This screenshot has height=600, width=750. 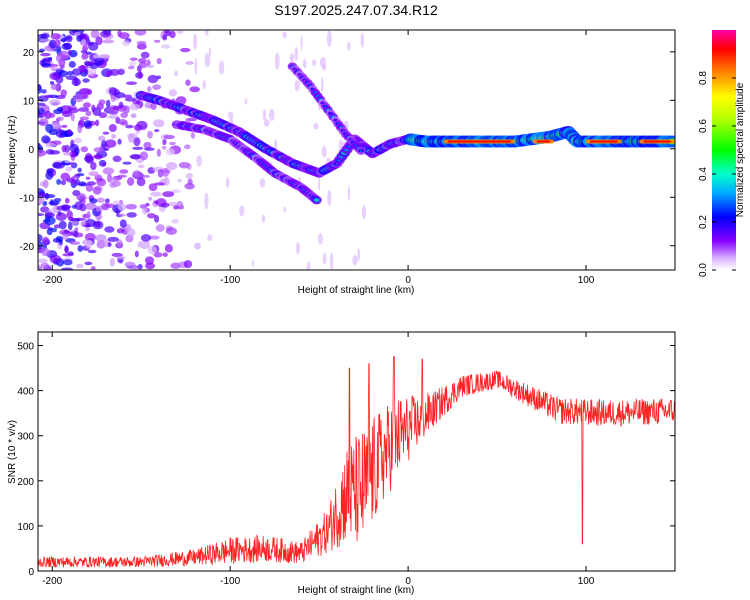 I want to click on spectrogram-x-label: Height of straight line (km), so click(x=356, y=290).